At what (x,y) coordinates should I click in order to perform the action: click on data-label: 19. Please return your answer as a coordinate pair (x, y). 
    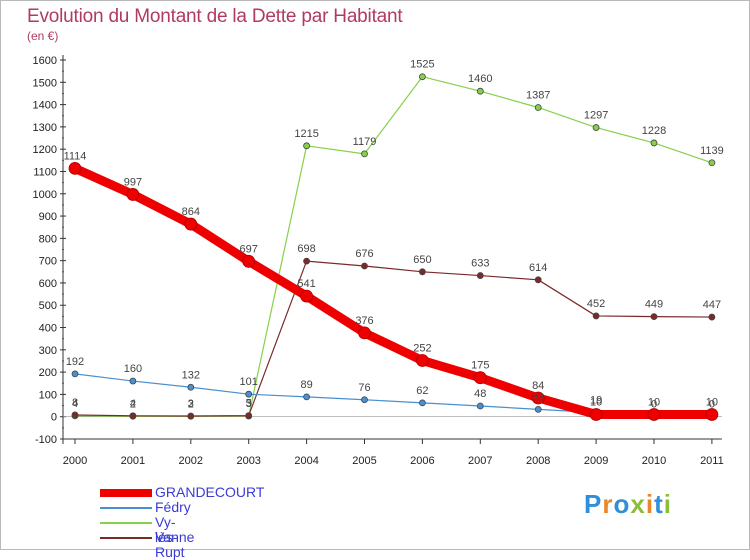
    Looking at the image, I should click on (596, 400).